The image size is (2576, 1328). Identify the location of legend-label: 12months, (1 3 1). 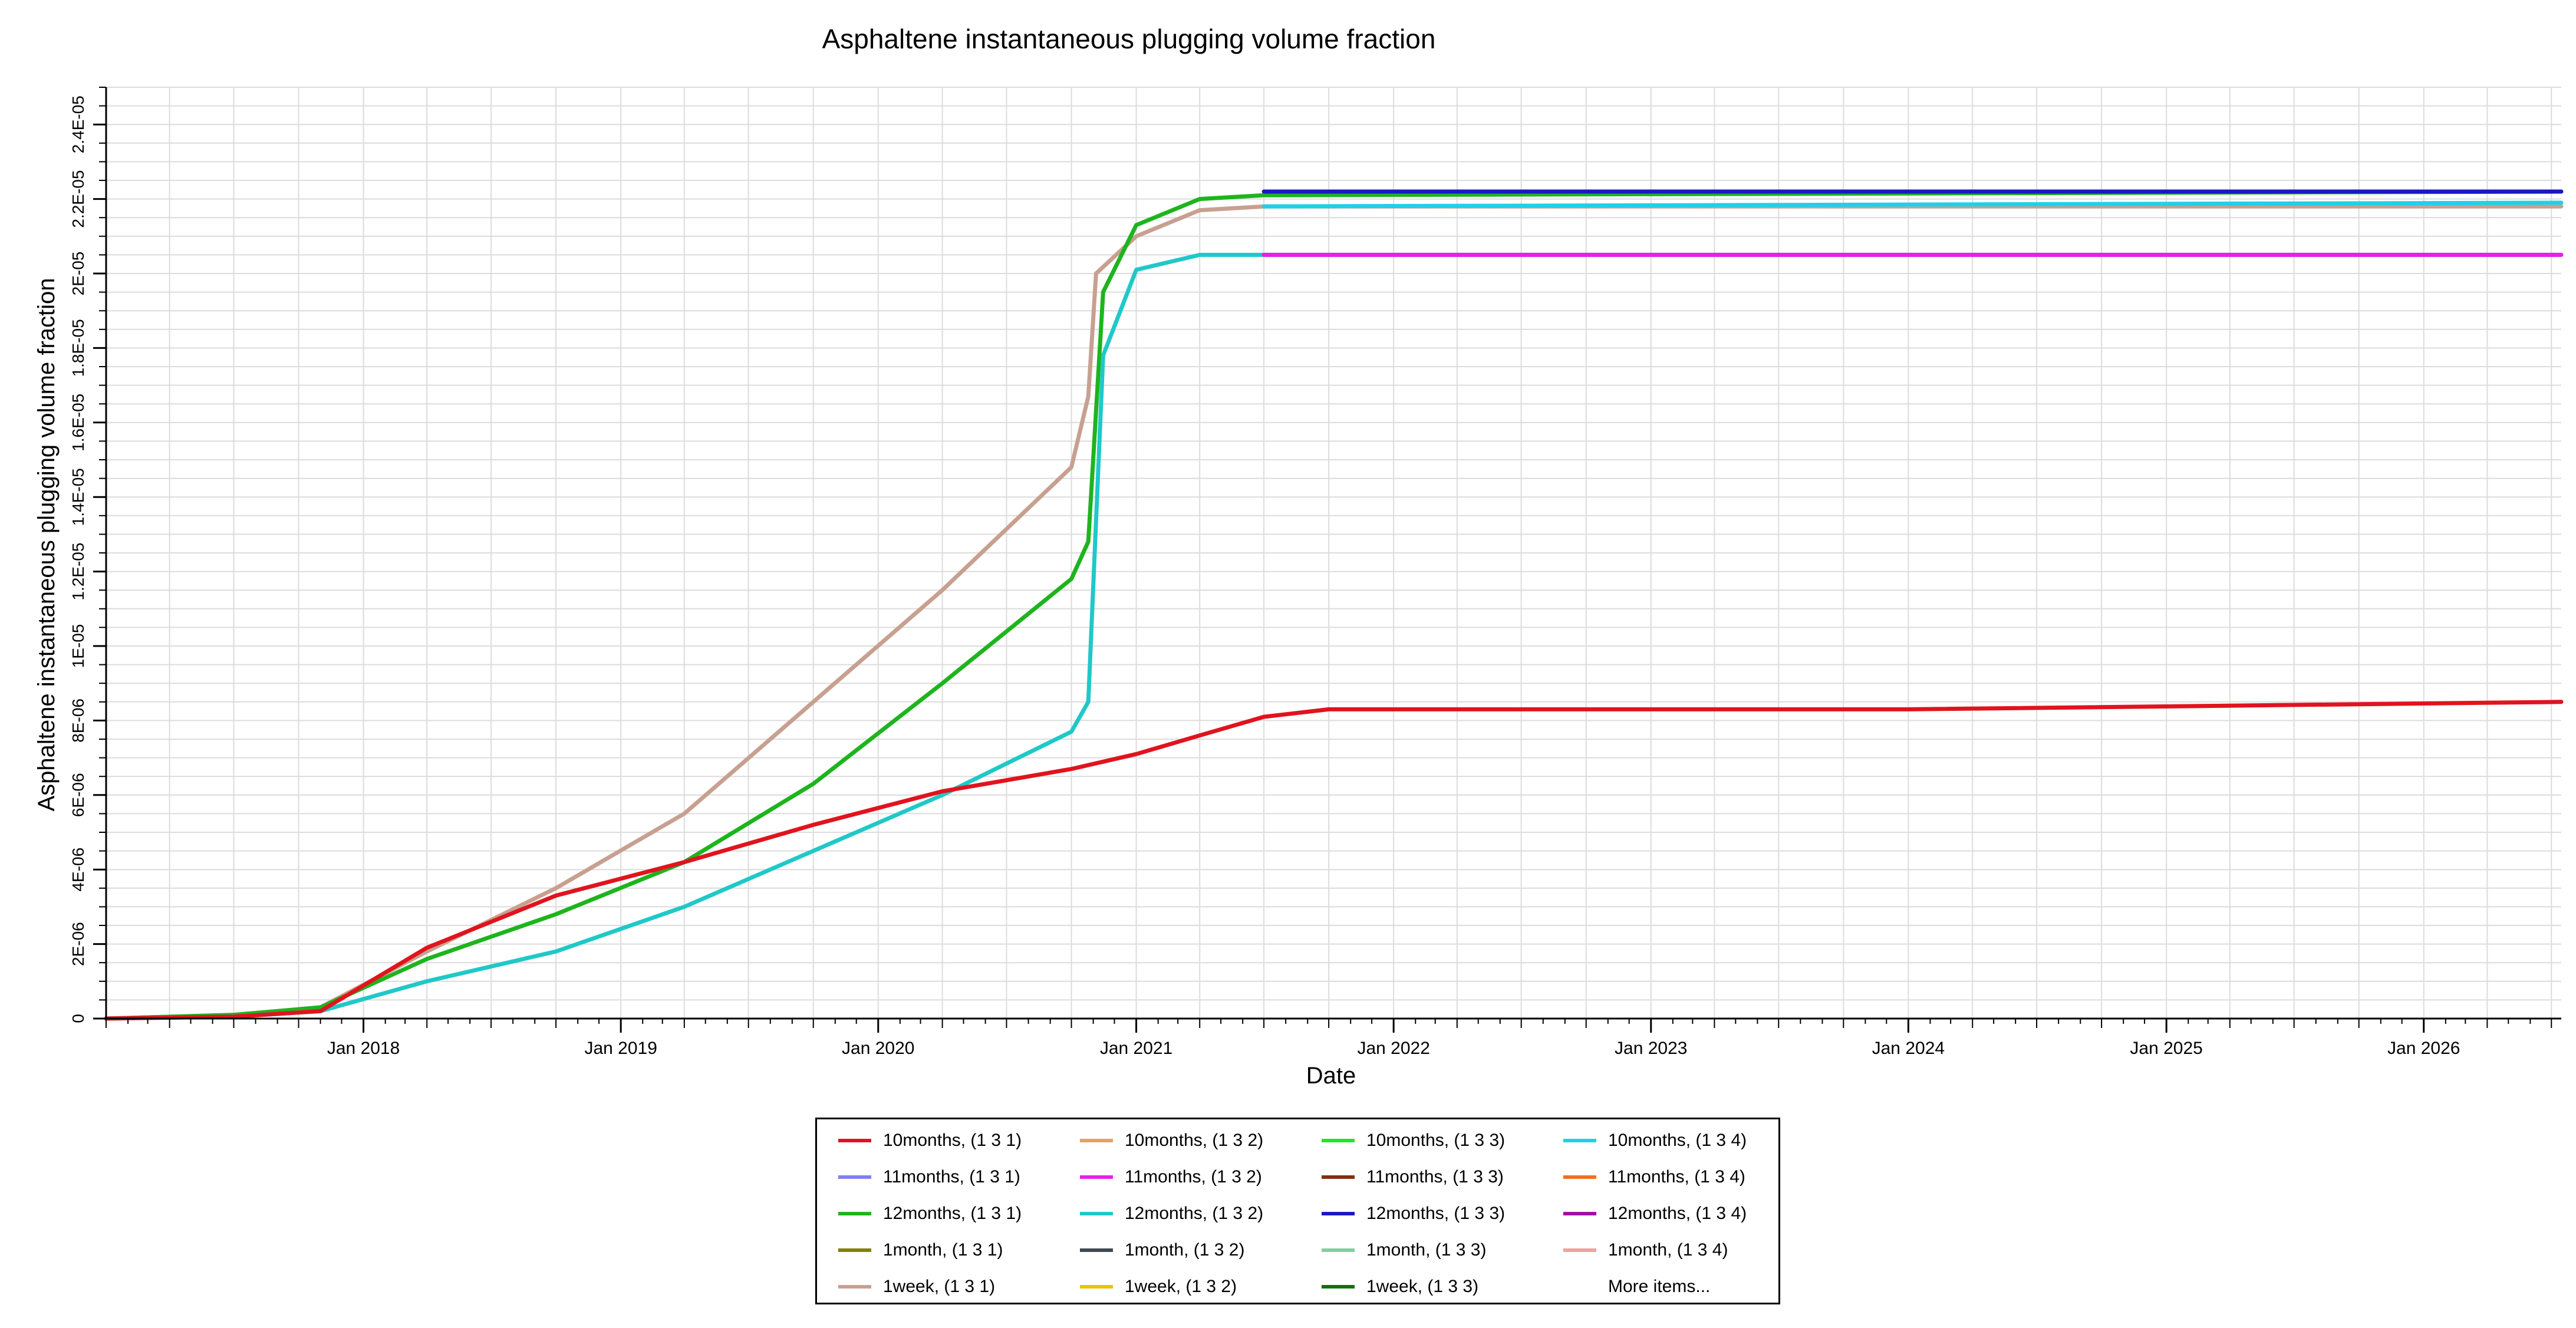
(952, 1213).